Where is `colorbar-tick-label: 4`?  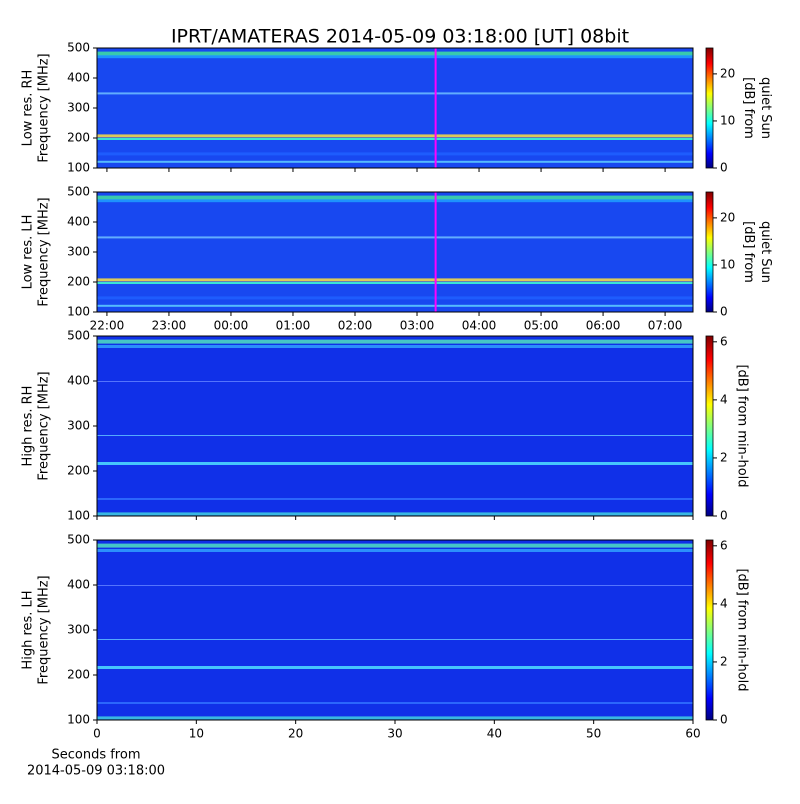 colorbar-tick-label: 4 is located at coordinates (724, 399).